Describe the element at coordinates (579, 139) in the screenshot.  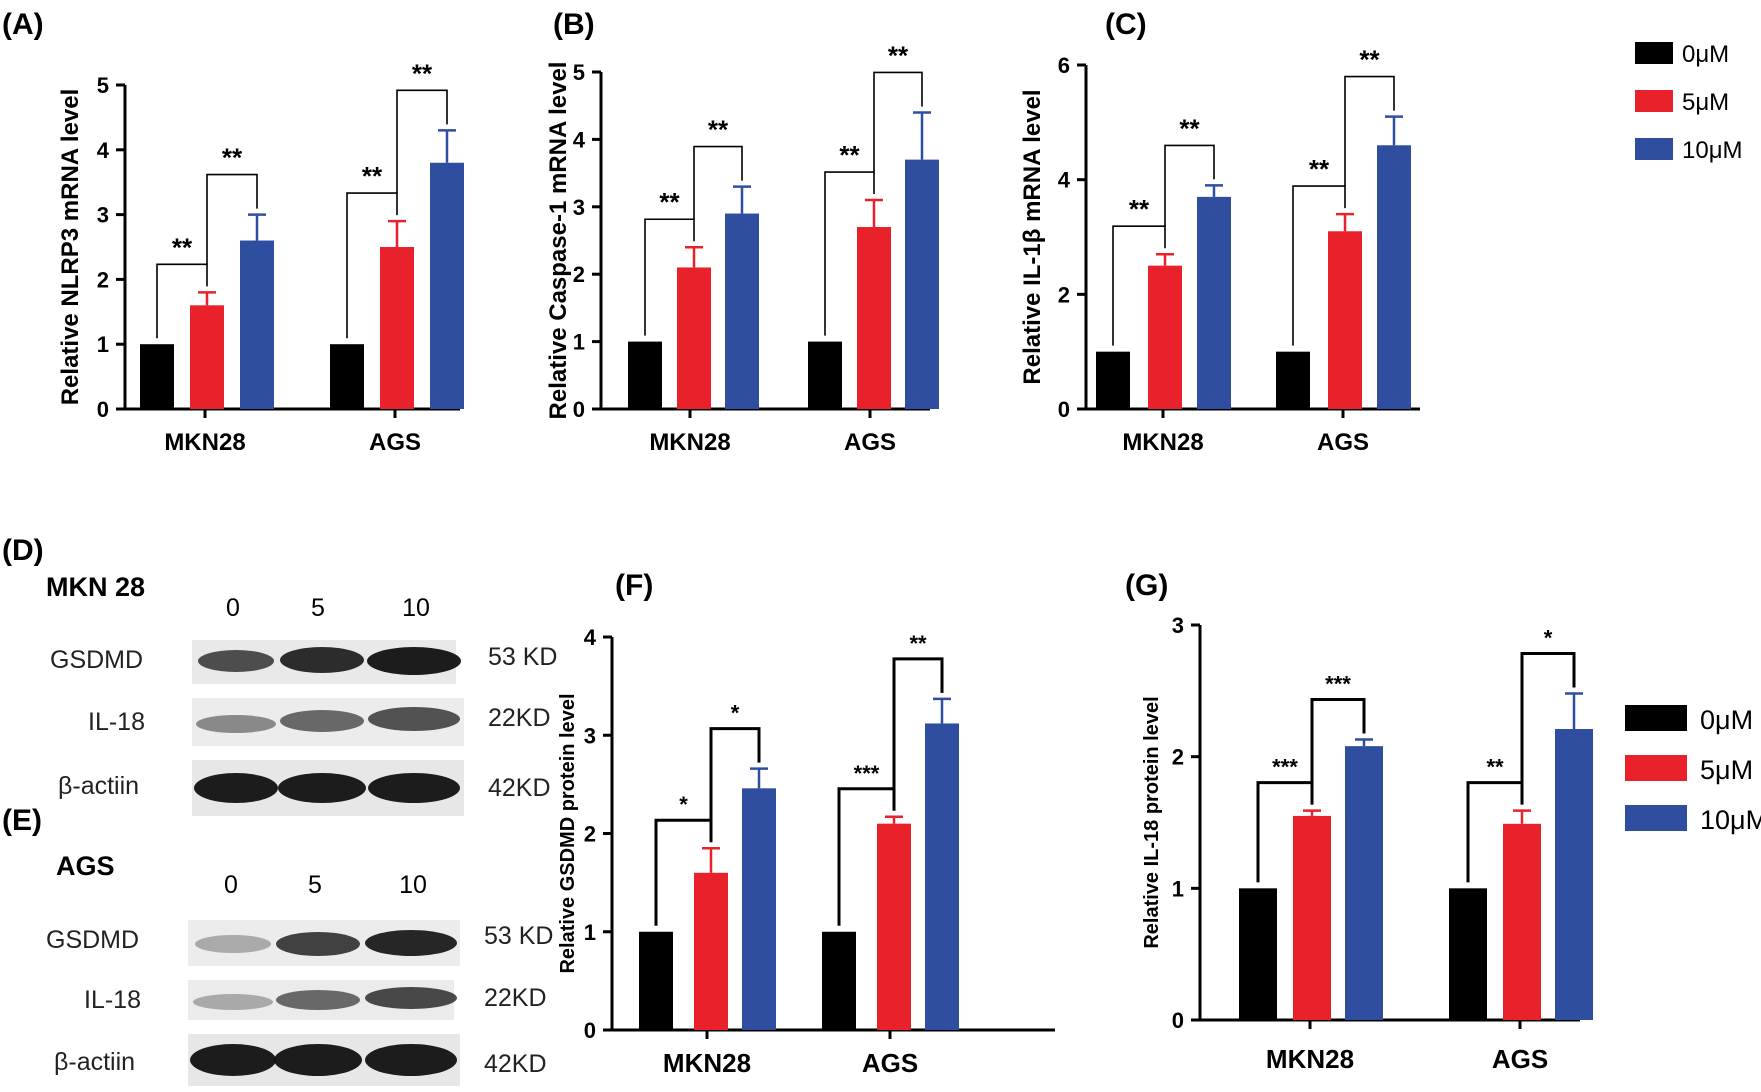
I see `chart-b-ytick-label: 4` at that location.